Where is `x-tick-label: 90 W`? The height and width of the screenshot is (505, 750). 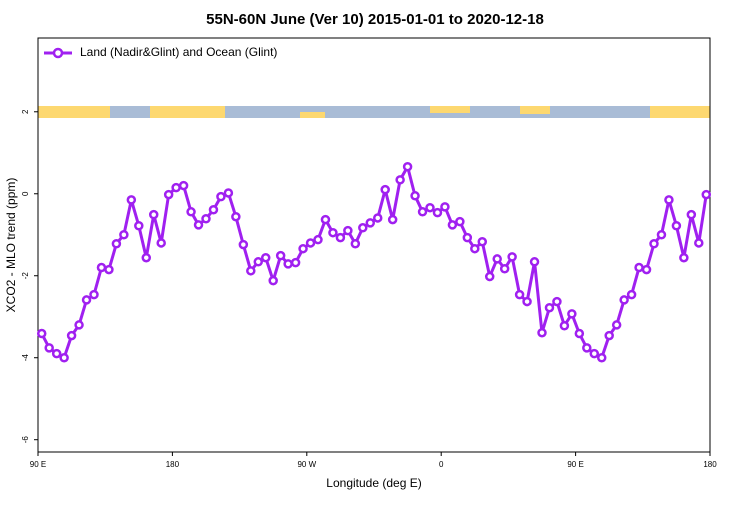
x-tick-label: 90 W is located at coordinates (306, 464).